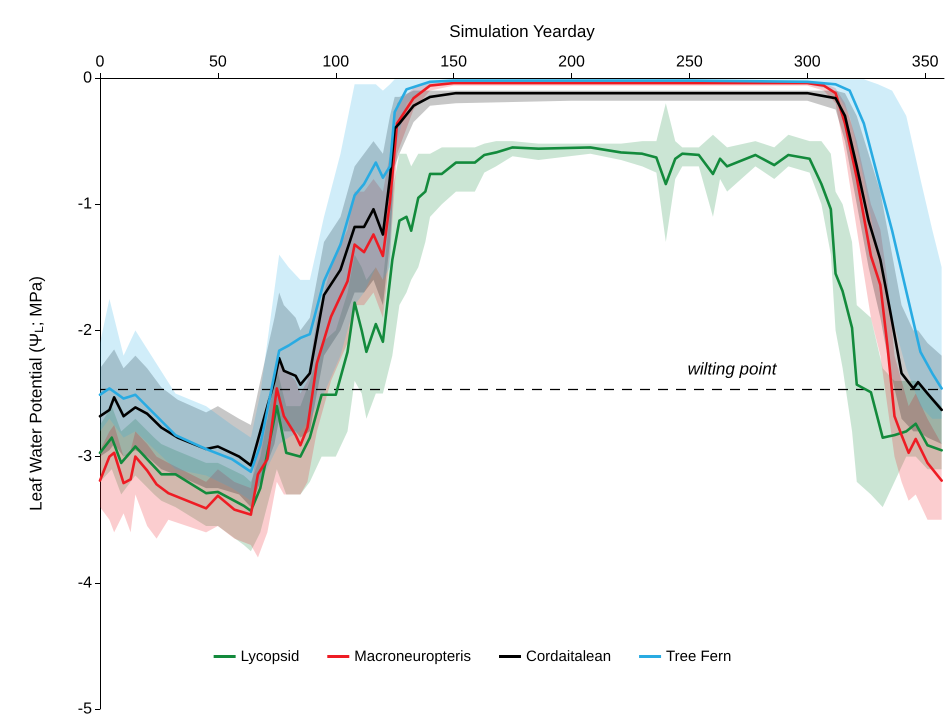  Describe the element at coordinates (733, 369) in the screenshot. I see `ref-line-label: wilting point` at that location.